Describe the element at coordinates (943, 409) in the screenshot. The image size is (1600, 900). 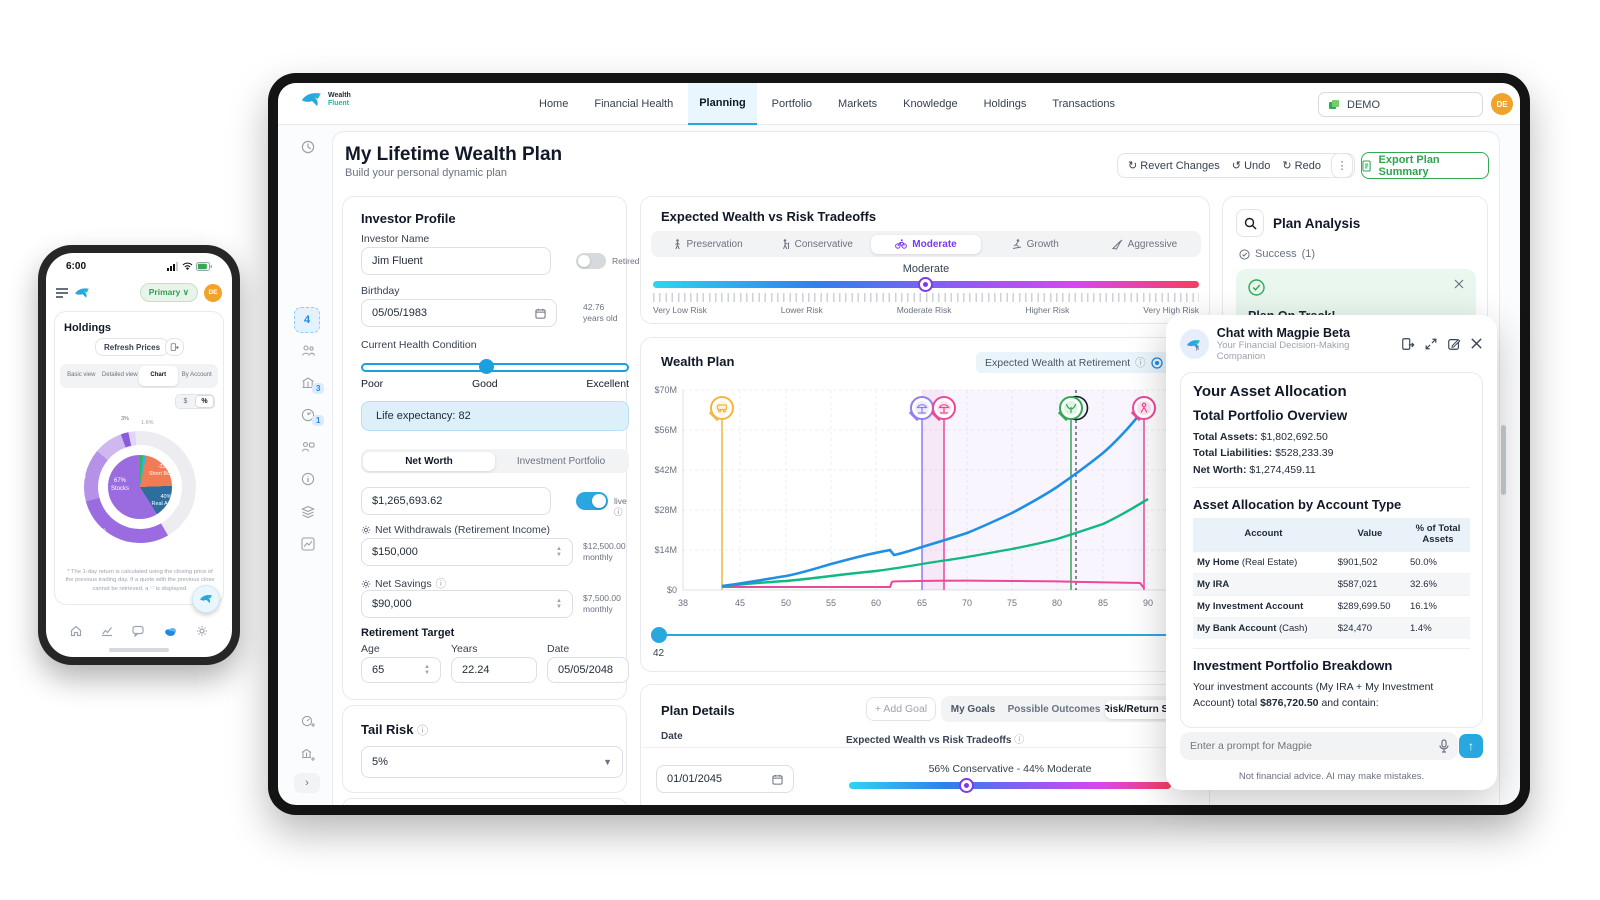
I see `goal-pin-vacation` at that location.